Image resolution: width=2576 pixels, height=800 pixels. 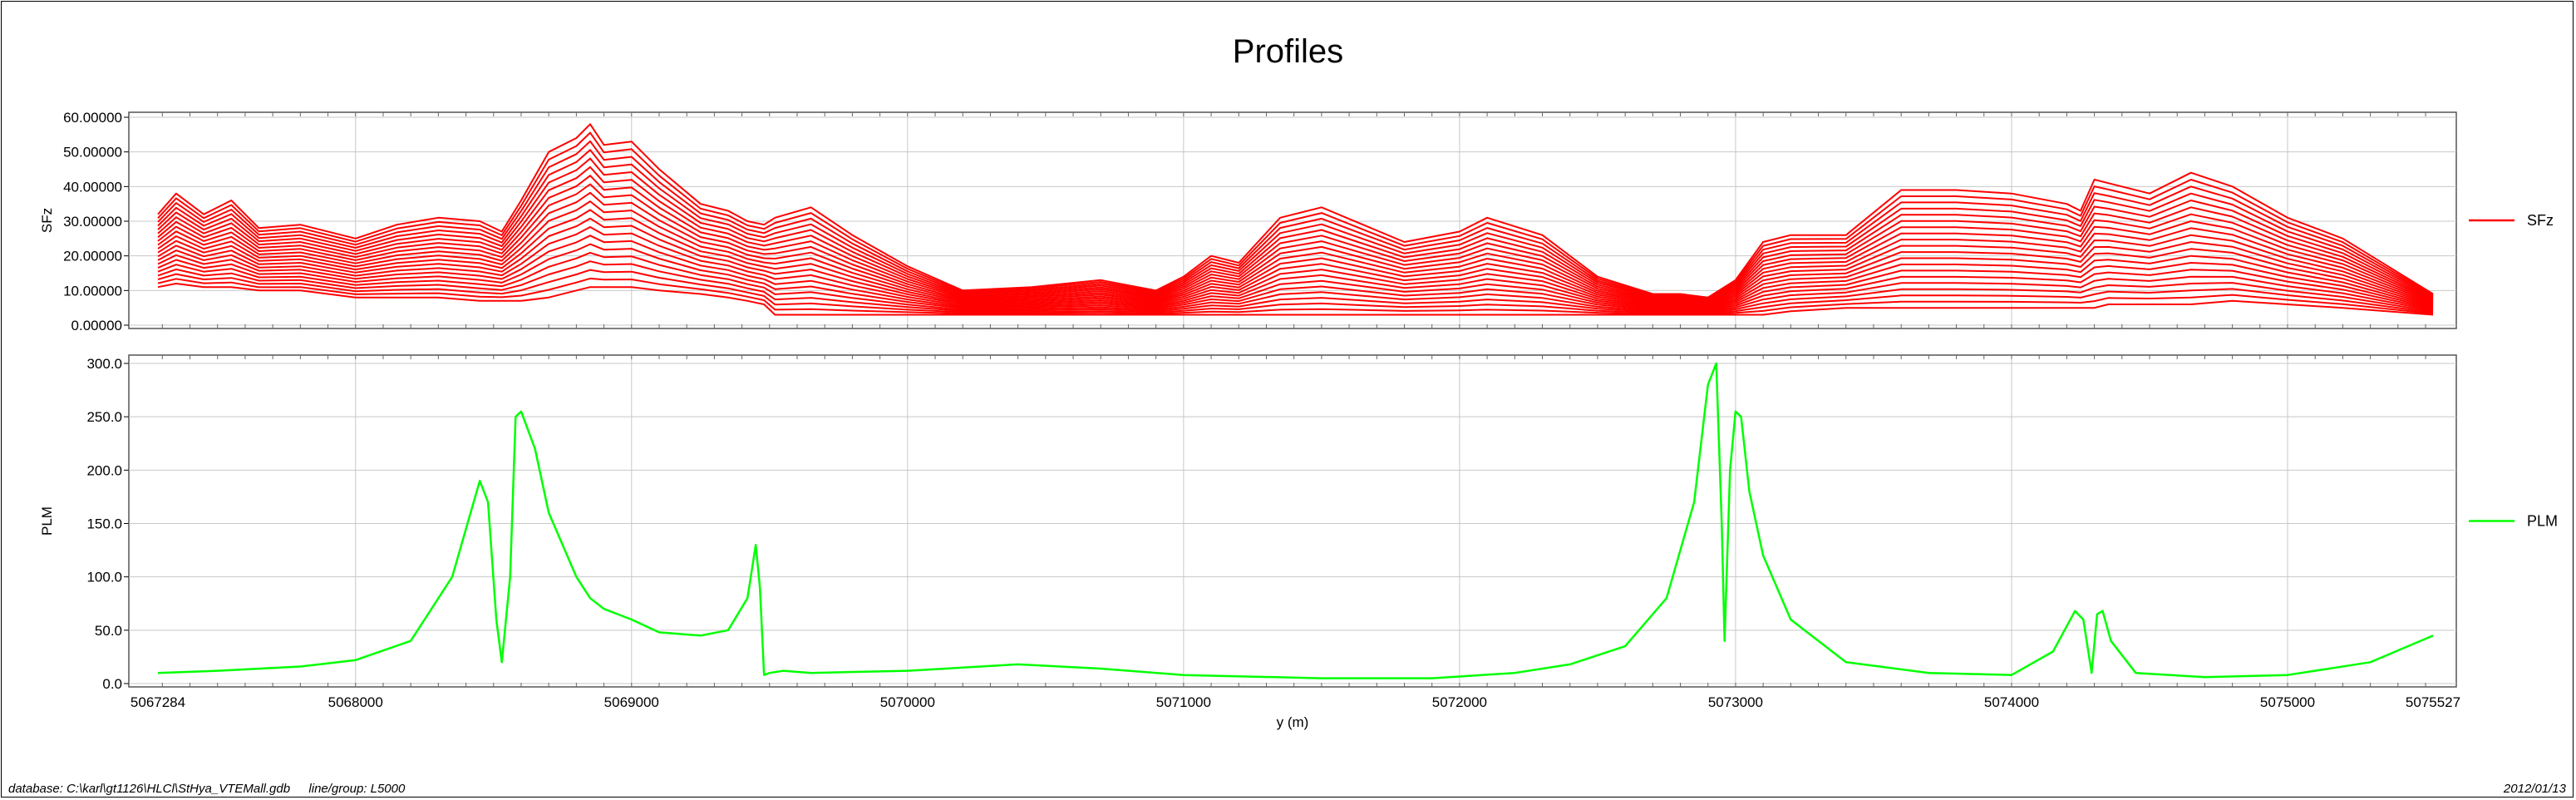 I want to click on y-tick-label: 150.0, so click(x=104, y=524).